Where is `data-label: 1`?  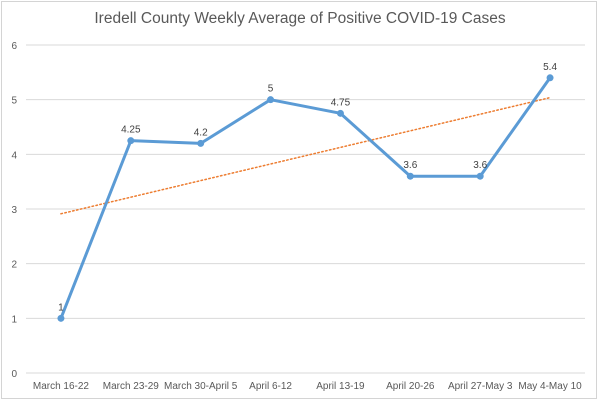 data-label: 1 is located at coordinates (61, 307).